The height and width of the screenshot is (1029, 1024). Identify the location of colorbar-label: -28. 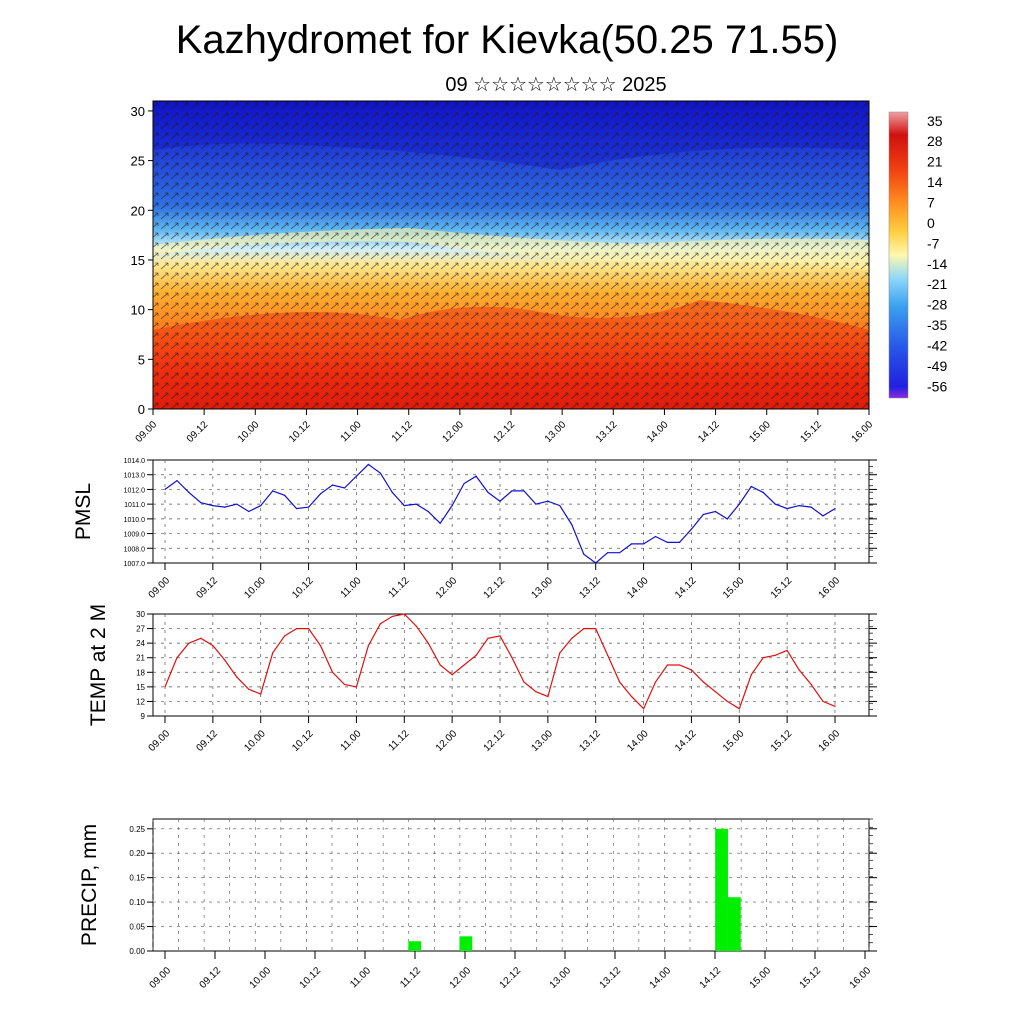
(937, 305).